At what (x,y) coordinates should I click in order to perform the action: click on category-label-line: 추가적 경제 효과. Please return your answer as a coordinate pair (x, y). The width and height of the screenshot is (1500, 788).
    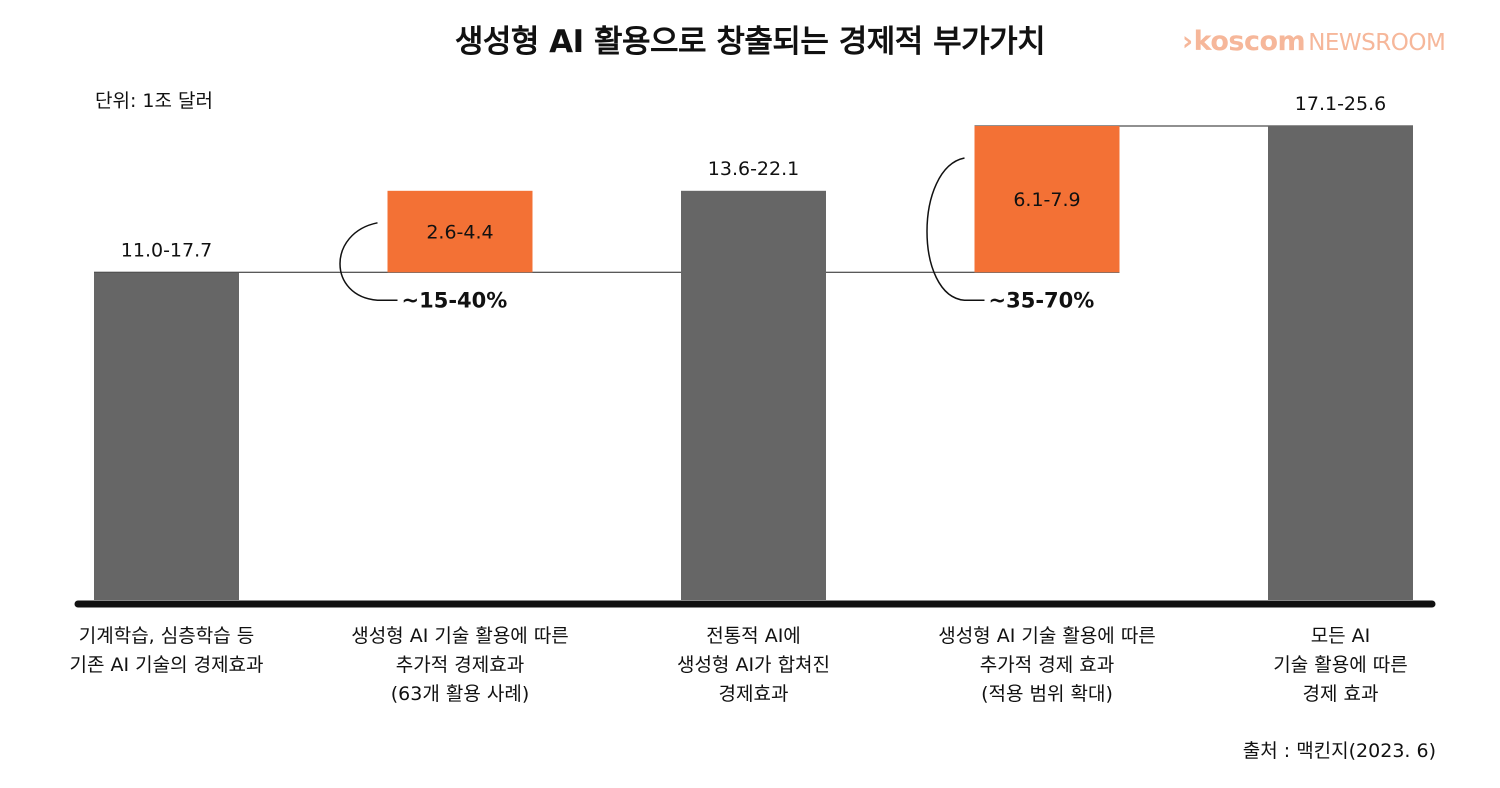
    Looking at the image, I should click on (1047, 665).